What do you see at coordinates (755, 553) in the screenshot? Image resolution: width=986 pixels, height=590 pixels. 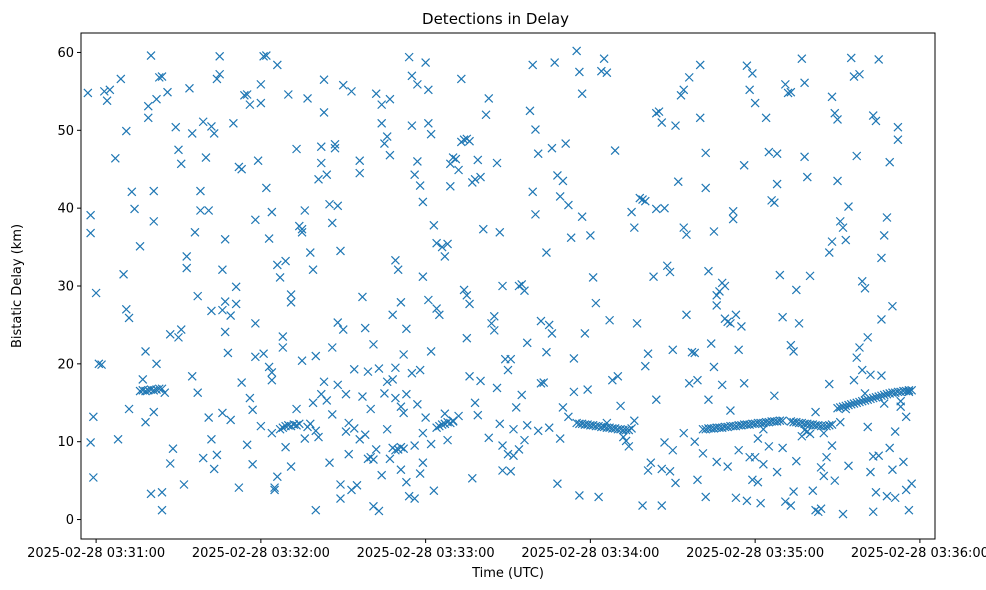 I see `x-tick-label: 2025-02-28 03:35:00` at bounding box center [755, 553].